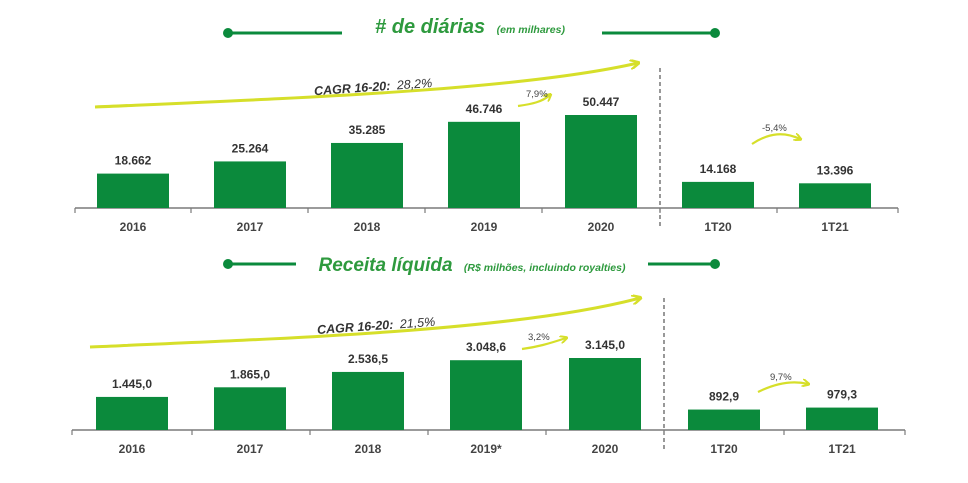 This screenshot has height=483, width=968. I want to click on chart1-growth-annual-arrow, so click(533, 101).